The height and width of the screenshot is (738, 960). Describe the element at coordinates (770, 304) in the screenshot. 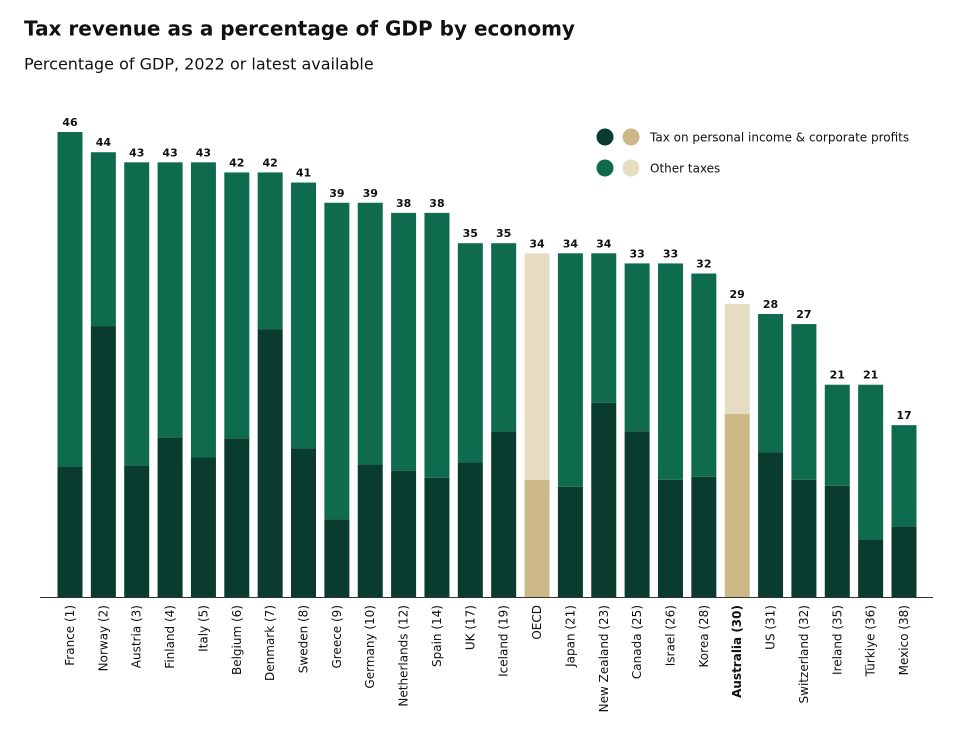

I see `total-label: 28` at that location.